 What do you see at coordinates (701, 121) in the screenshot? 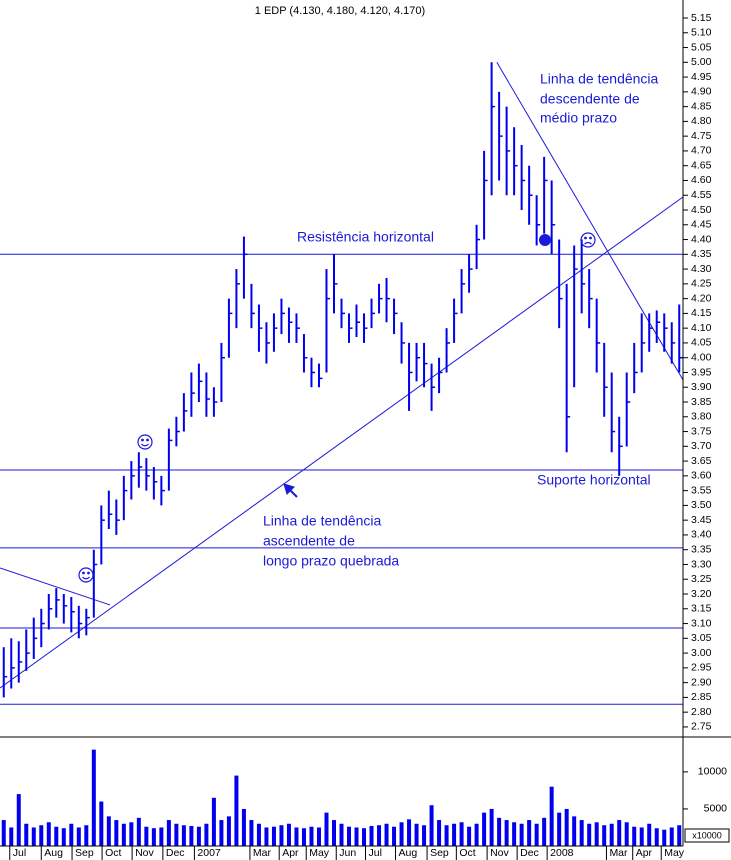
I see `y-tick-label: 4.80` at bounding box center [701, 121].